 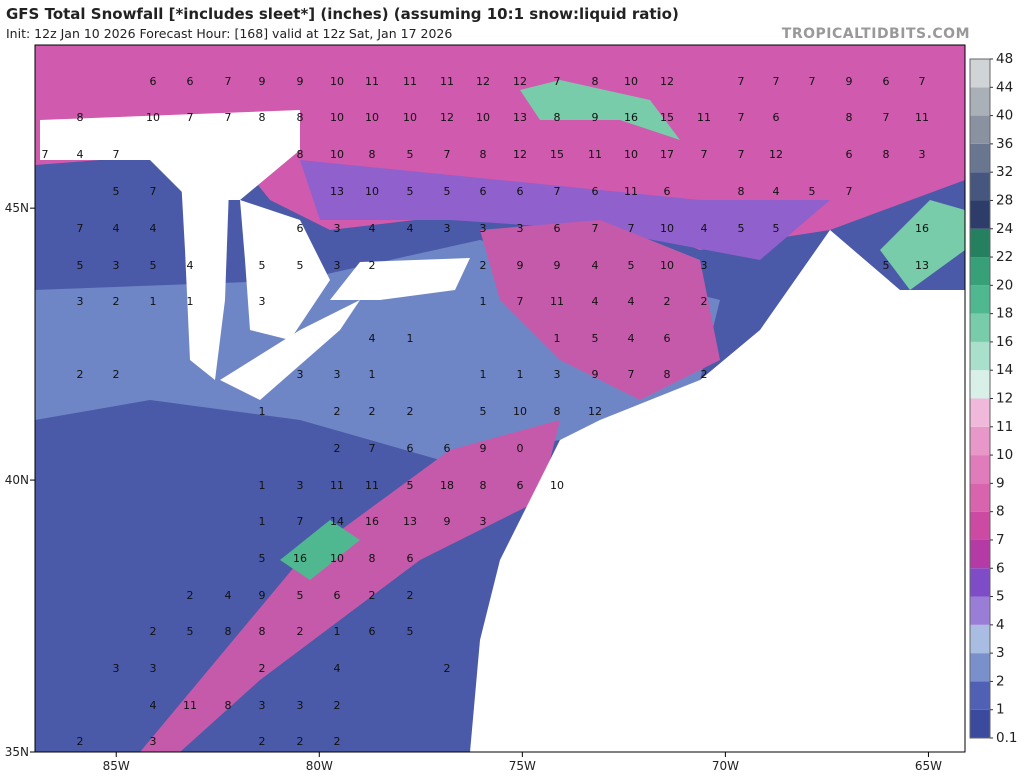 What do you see at coordinates (1004, 257) in the screenshot?
I see `colorbar-label: 22` at bounding box center [1004, 257].